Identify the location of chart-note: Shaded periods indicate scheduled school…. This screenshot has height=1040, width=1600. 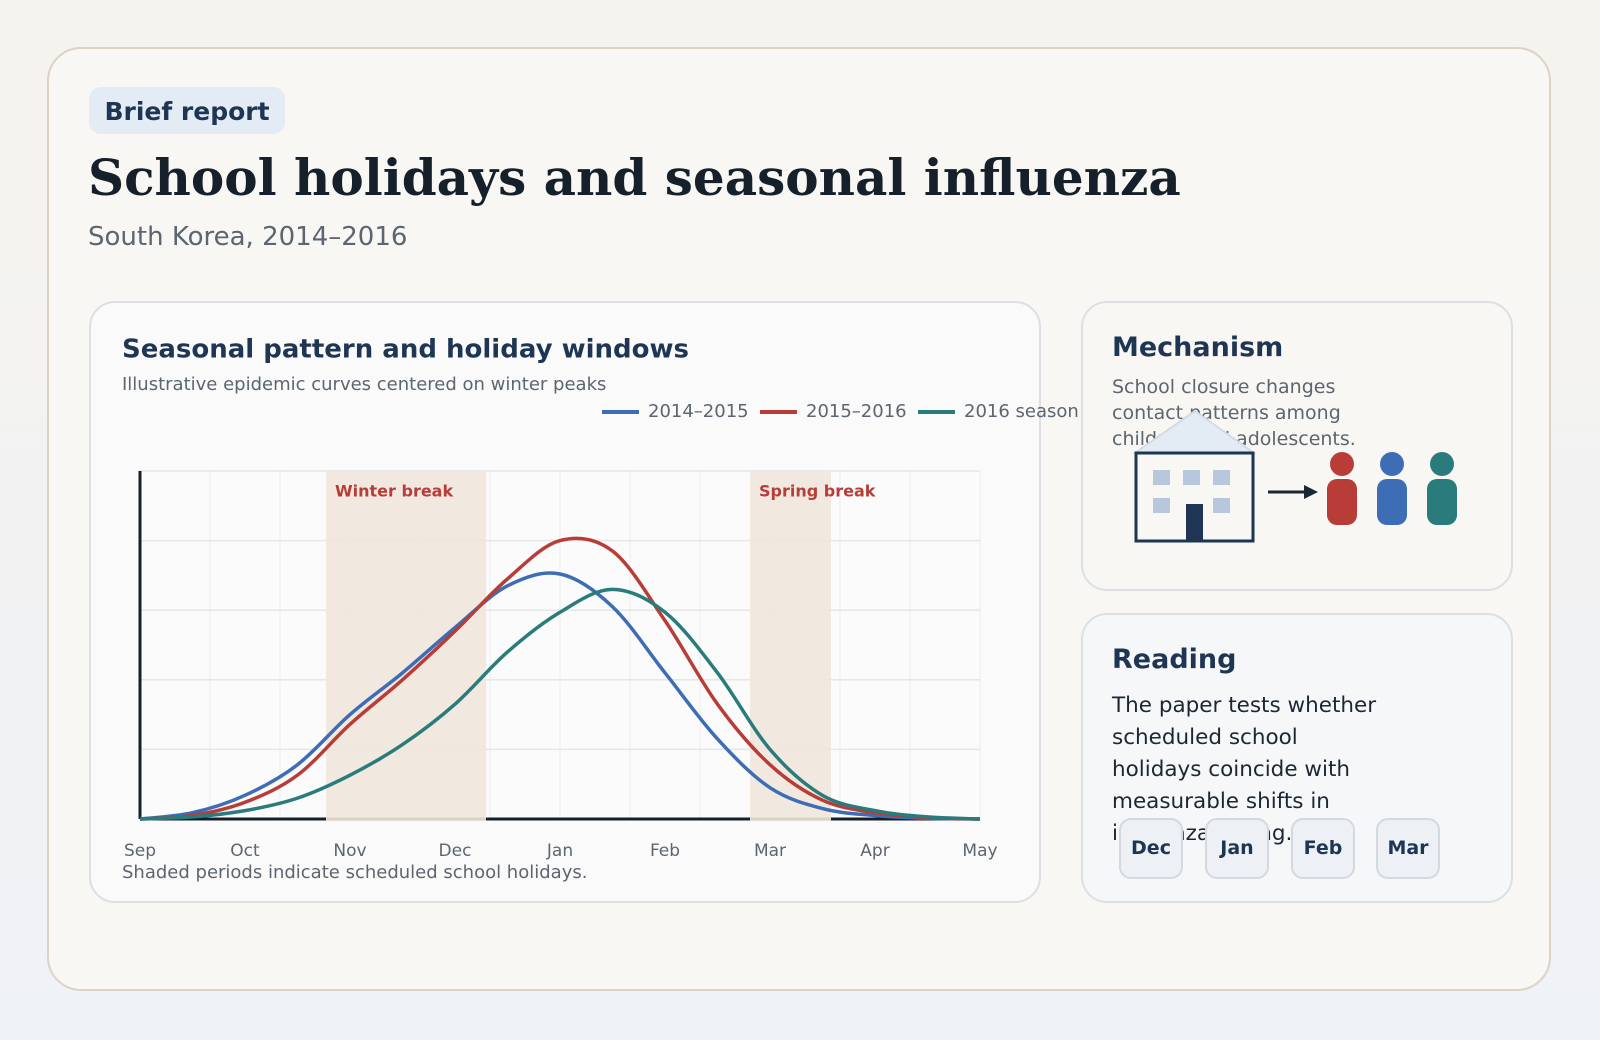
(354, 872).